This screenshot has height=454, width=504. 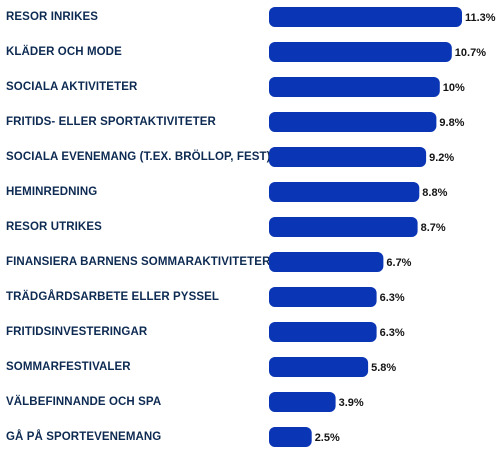 What do you see at coordinates (451, 123) in the screenshot?
I see `value-label: 9.8%` at bounding box center [451, 123].